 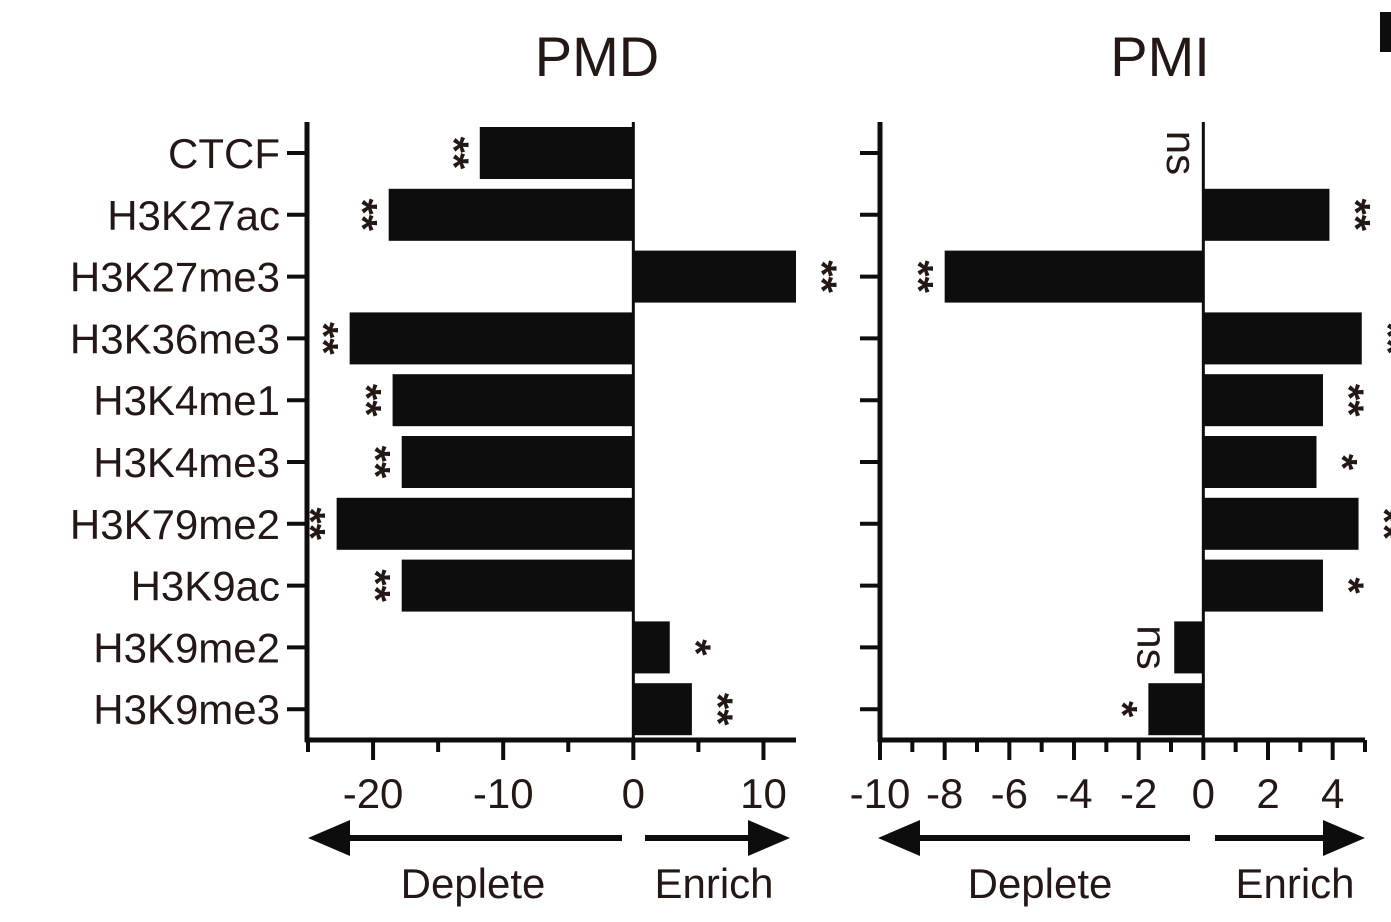 What do you see at coordinates (1160, 56) in the screenshot?
I see `chart-title-1: PMI` at bounding box center [1160, 56].